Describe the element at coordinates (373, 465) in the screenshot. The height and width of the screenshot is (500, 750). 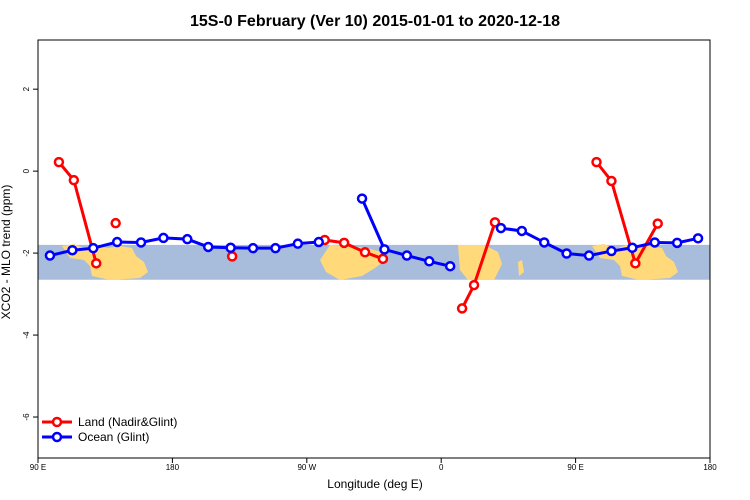
I see `x-axis: 90 E 180 90 W 0 90 E 180` at that location.